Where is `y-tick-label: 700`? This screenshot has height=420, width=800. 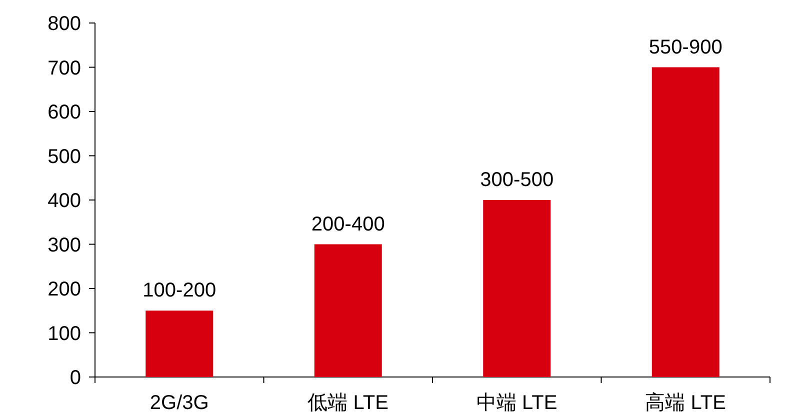
y-tick-label: 700 is located at coordinates (64, 68).